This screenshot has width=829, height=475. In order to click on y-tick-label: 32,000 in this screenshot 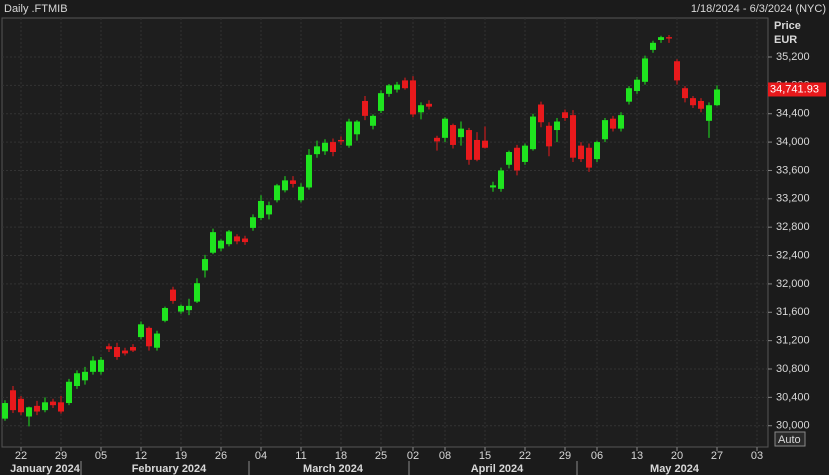, I will do `click(793, 284)`.